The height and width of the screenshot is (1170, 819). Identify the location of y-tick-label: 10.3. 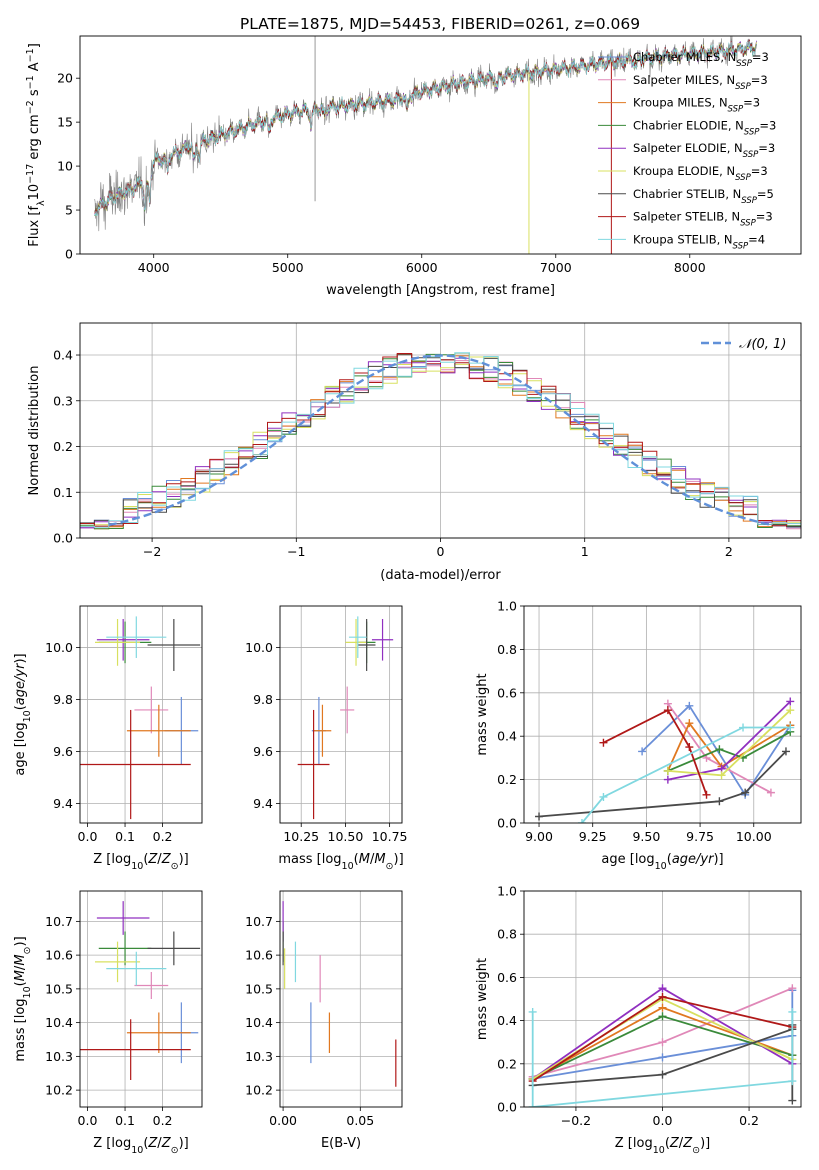
(59, 1056).